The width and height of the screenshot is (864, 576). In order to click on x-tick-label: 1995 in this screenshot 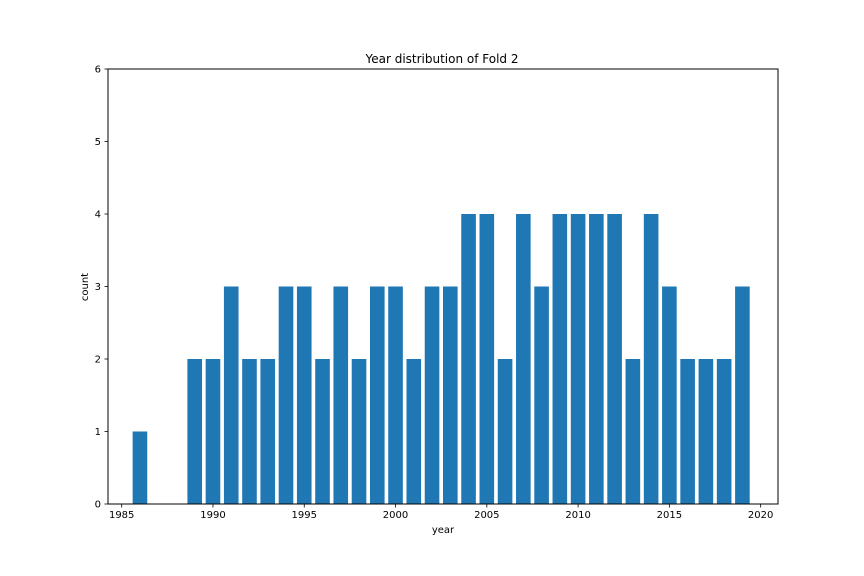, I will do `click(304, 515)`.